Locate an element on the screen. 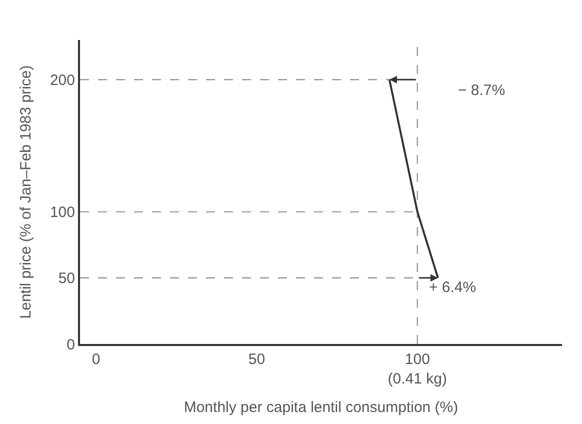  annotation: + 6.4% is located at coordinates (452, 287).